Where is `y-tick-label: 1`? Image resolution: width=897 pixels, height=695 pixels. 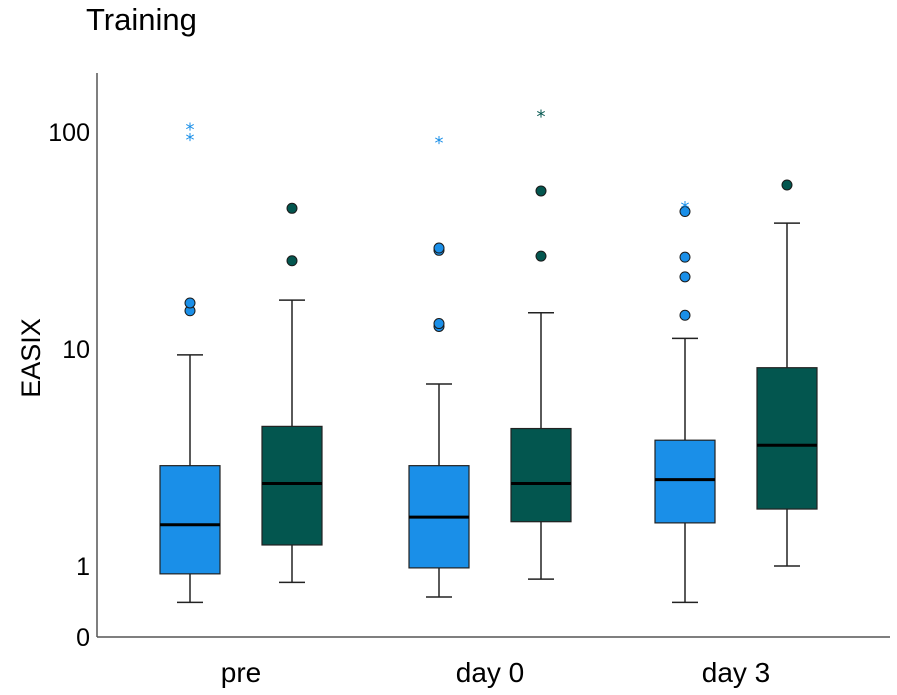
y-tick-label: 1 is located at coordinates (83, 567).